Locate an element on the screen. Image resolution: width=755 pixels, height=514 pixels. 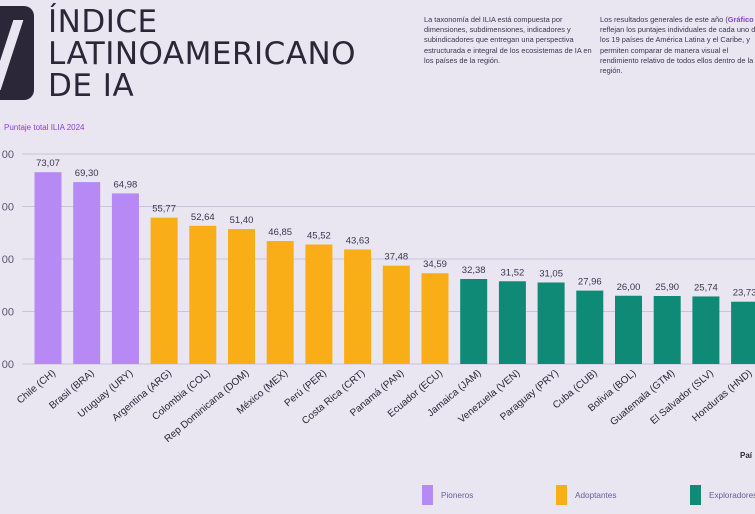
value-label-2: 69,30 is located at coordinates (87, 173).